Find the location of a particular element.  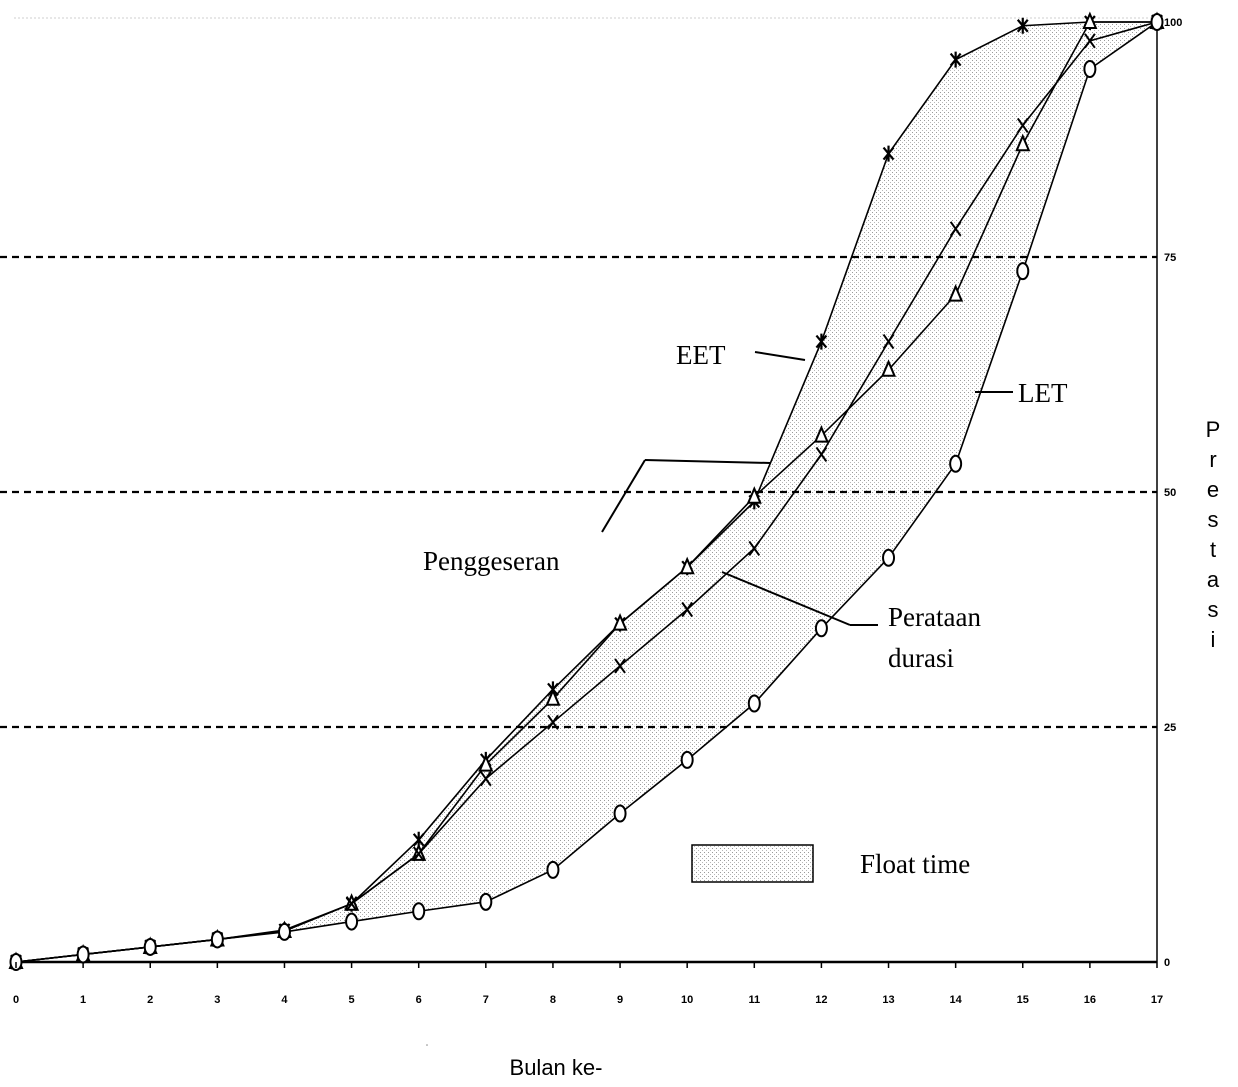

legend-swatch is located at coordinates (752, 863).